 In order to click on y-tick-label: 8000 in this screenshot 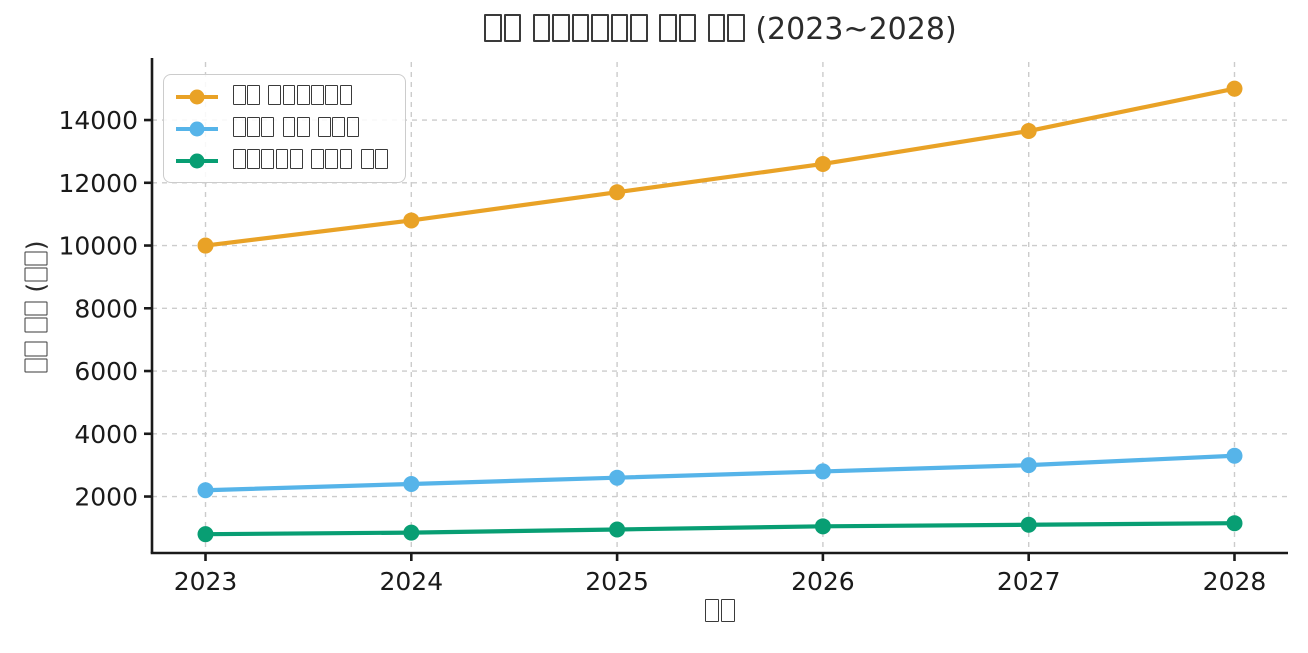, I will do `click(106, 308)`.